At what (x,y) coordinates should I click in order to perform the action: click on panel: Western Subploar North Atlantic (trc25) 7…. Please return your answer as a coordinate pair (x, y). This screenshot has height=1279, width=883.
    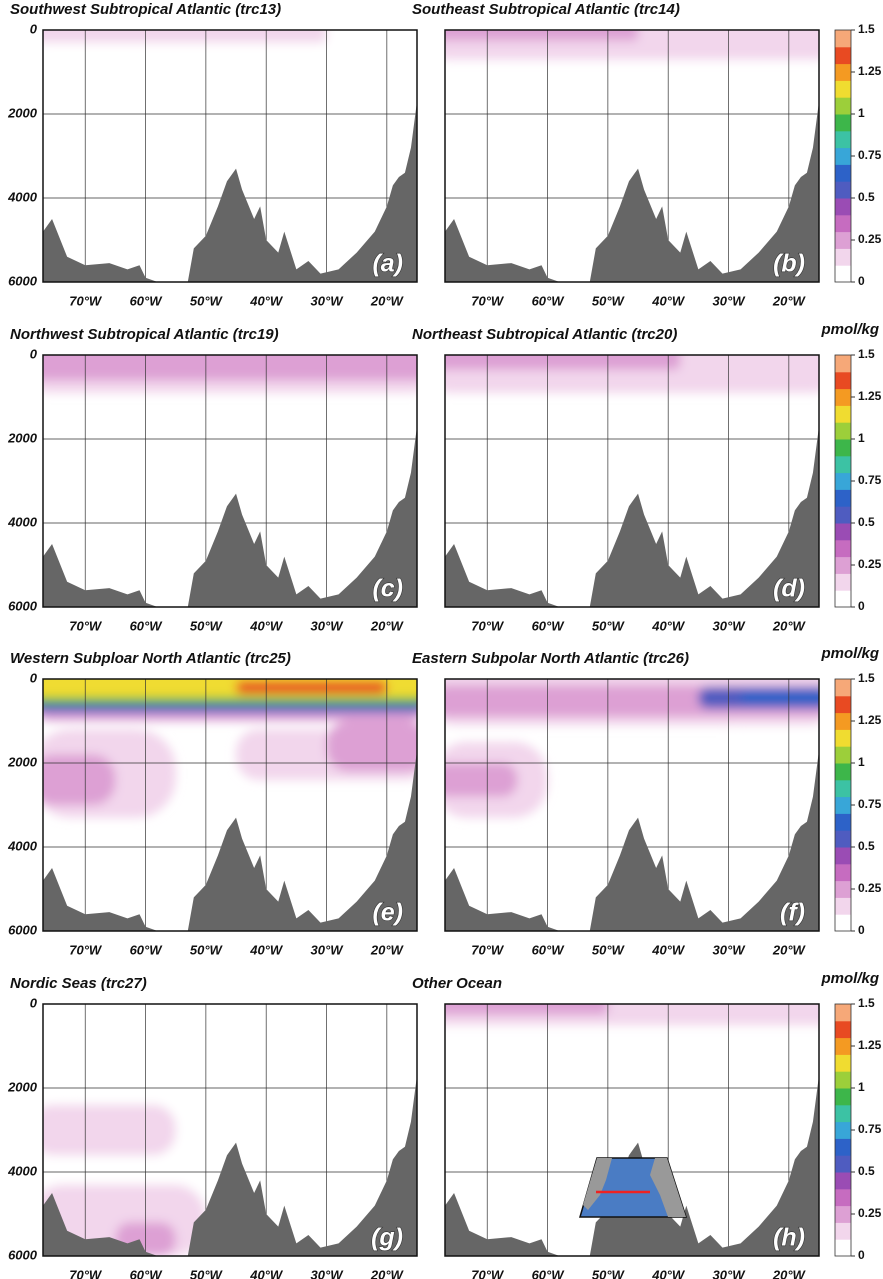
    Looking at the image, I should click on (212, 803).